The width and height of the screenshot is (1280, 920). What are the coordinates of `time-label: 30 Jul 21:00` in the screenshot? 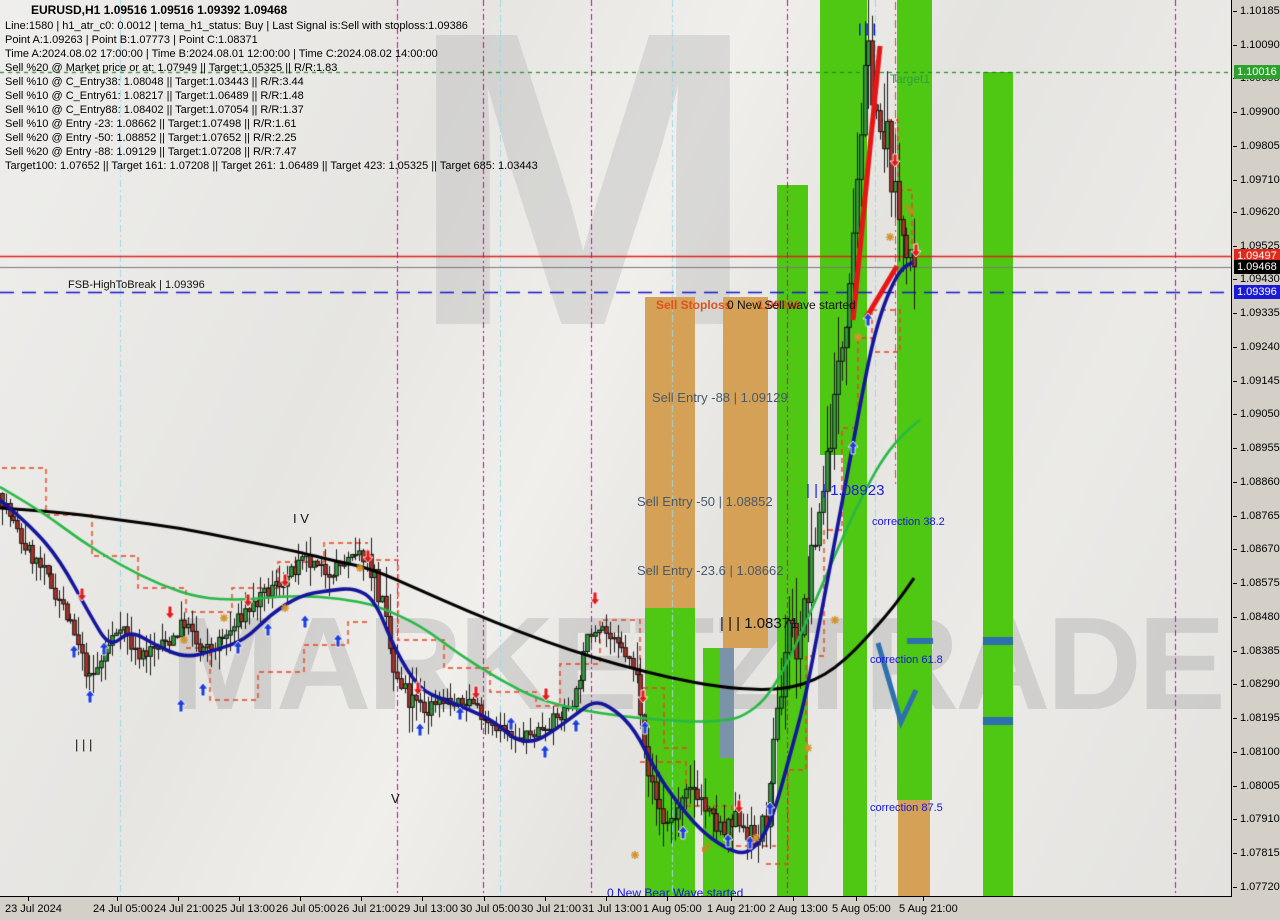 It's located at (551, 909).